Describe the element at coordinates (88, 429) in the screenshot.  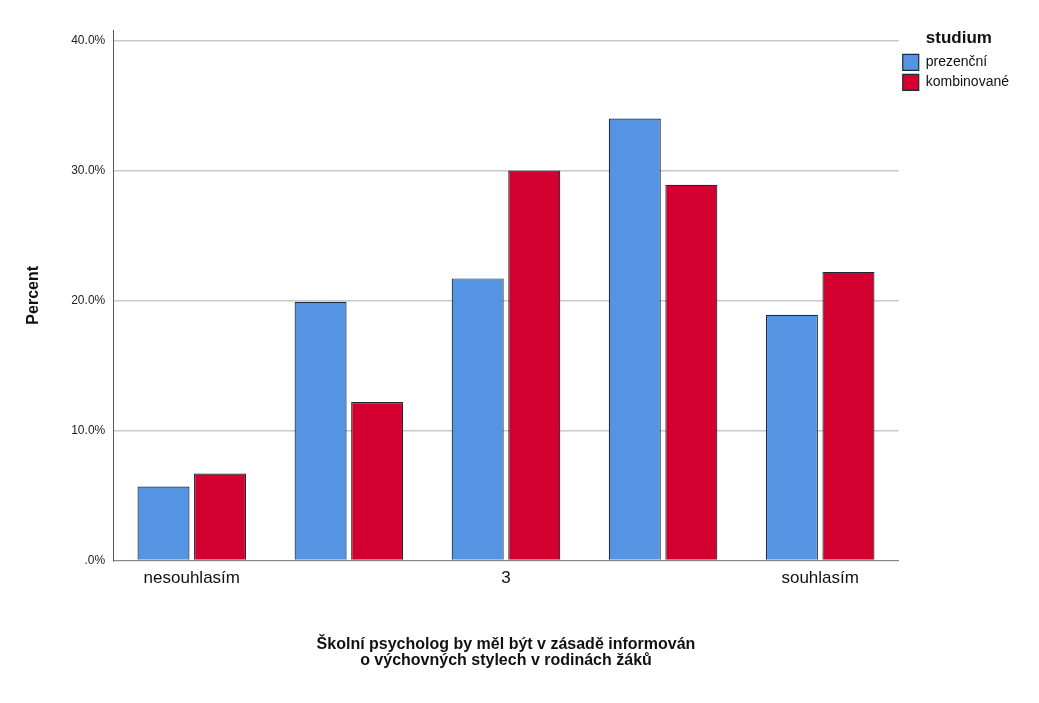
I see `y-tick-label: 10.0%` at that location.